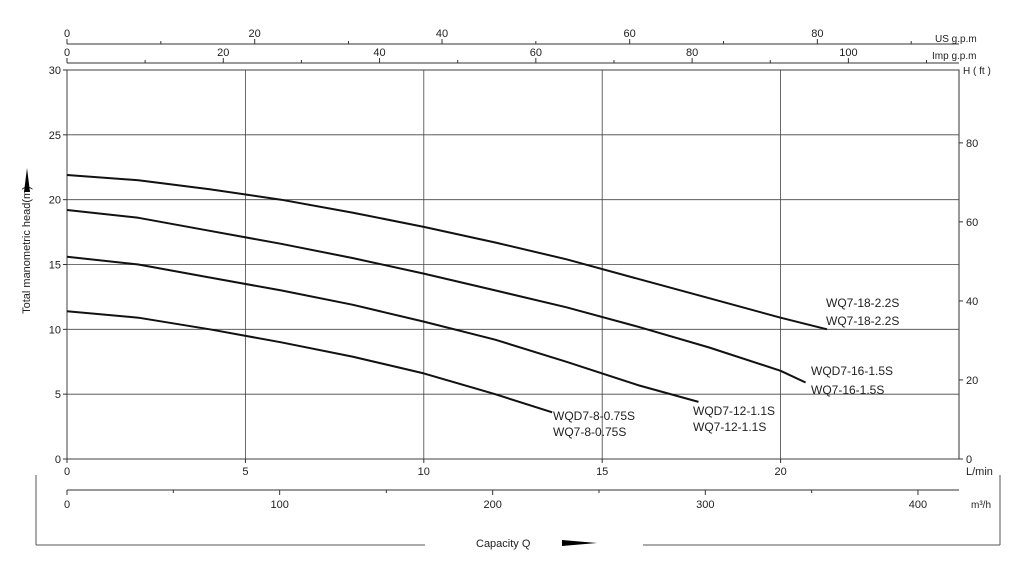  Describe the element at coordinates (969, 460) in the screenshot. I see `y-right-tick-label: 0` at that location.